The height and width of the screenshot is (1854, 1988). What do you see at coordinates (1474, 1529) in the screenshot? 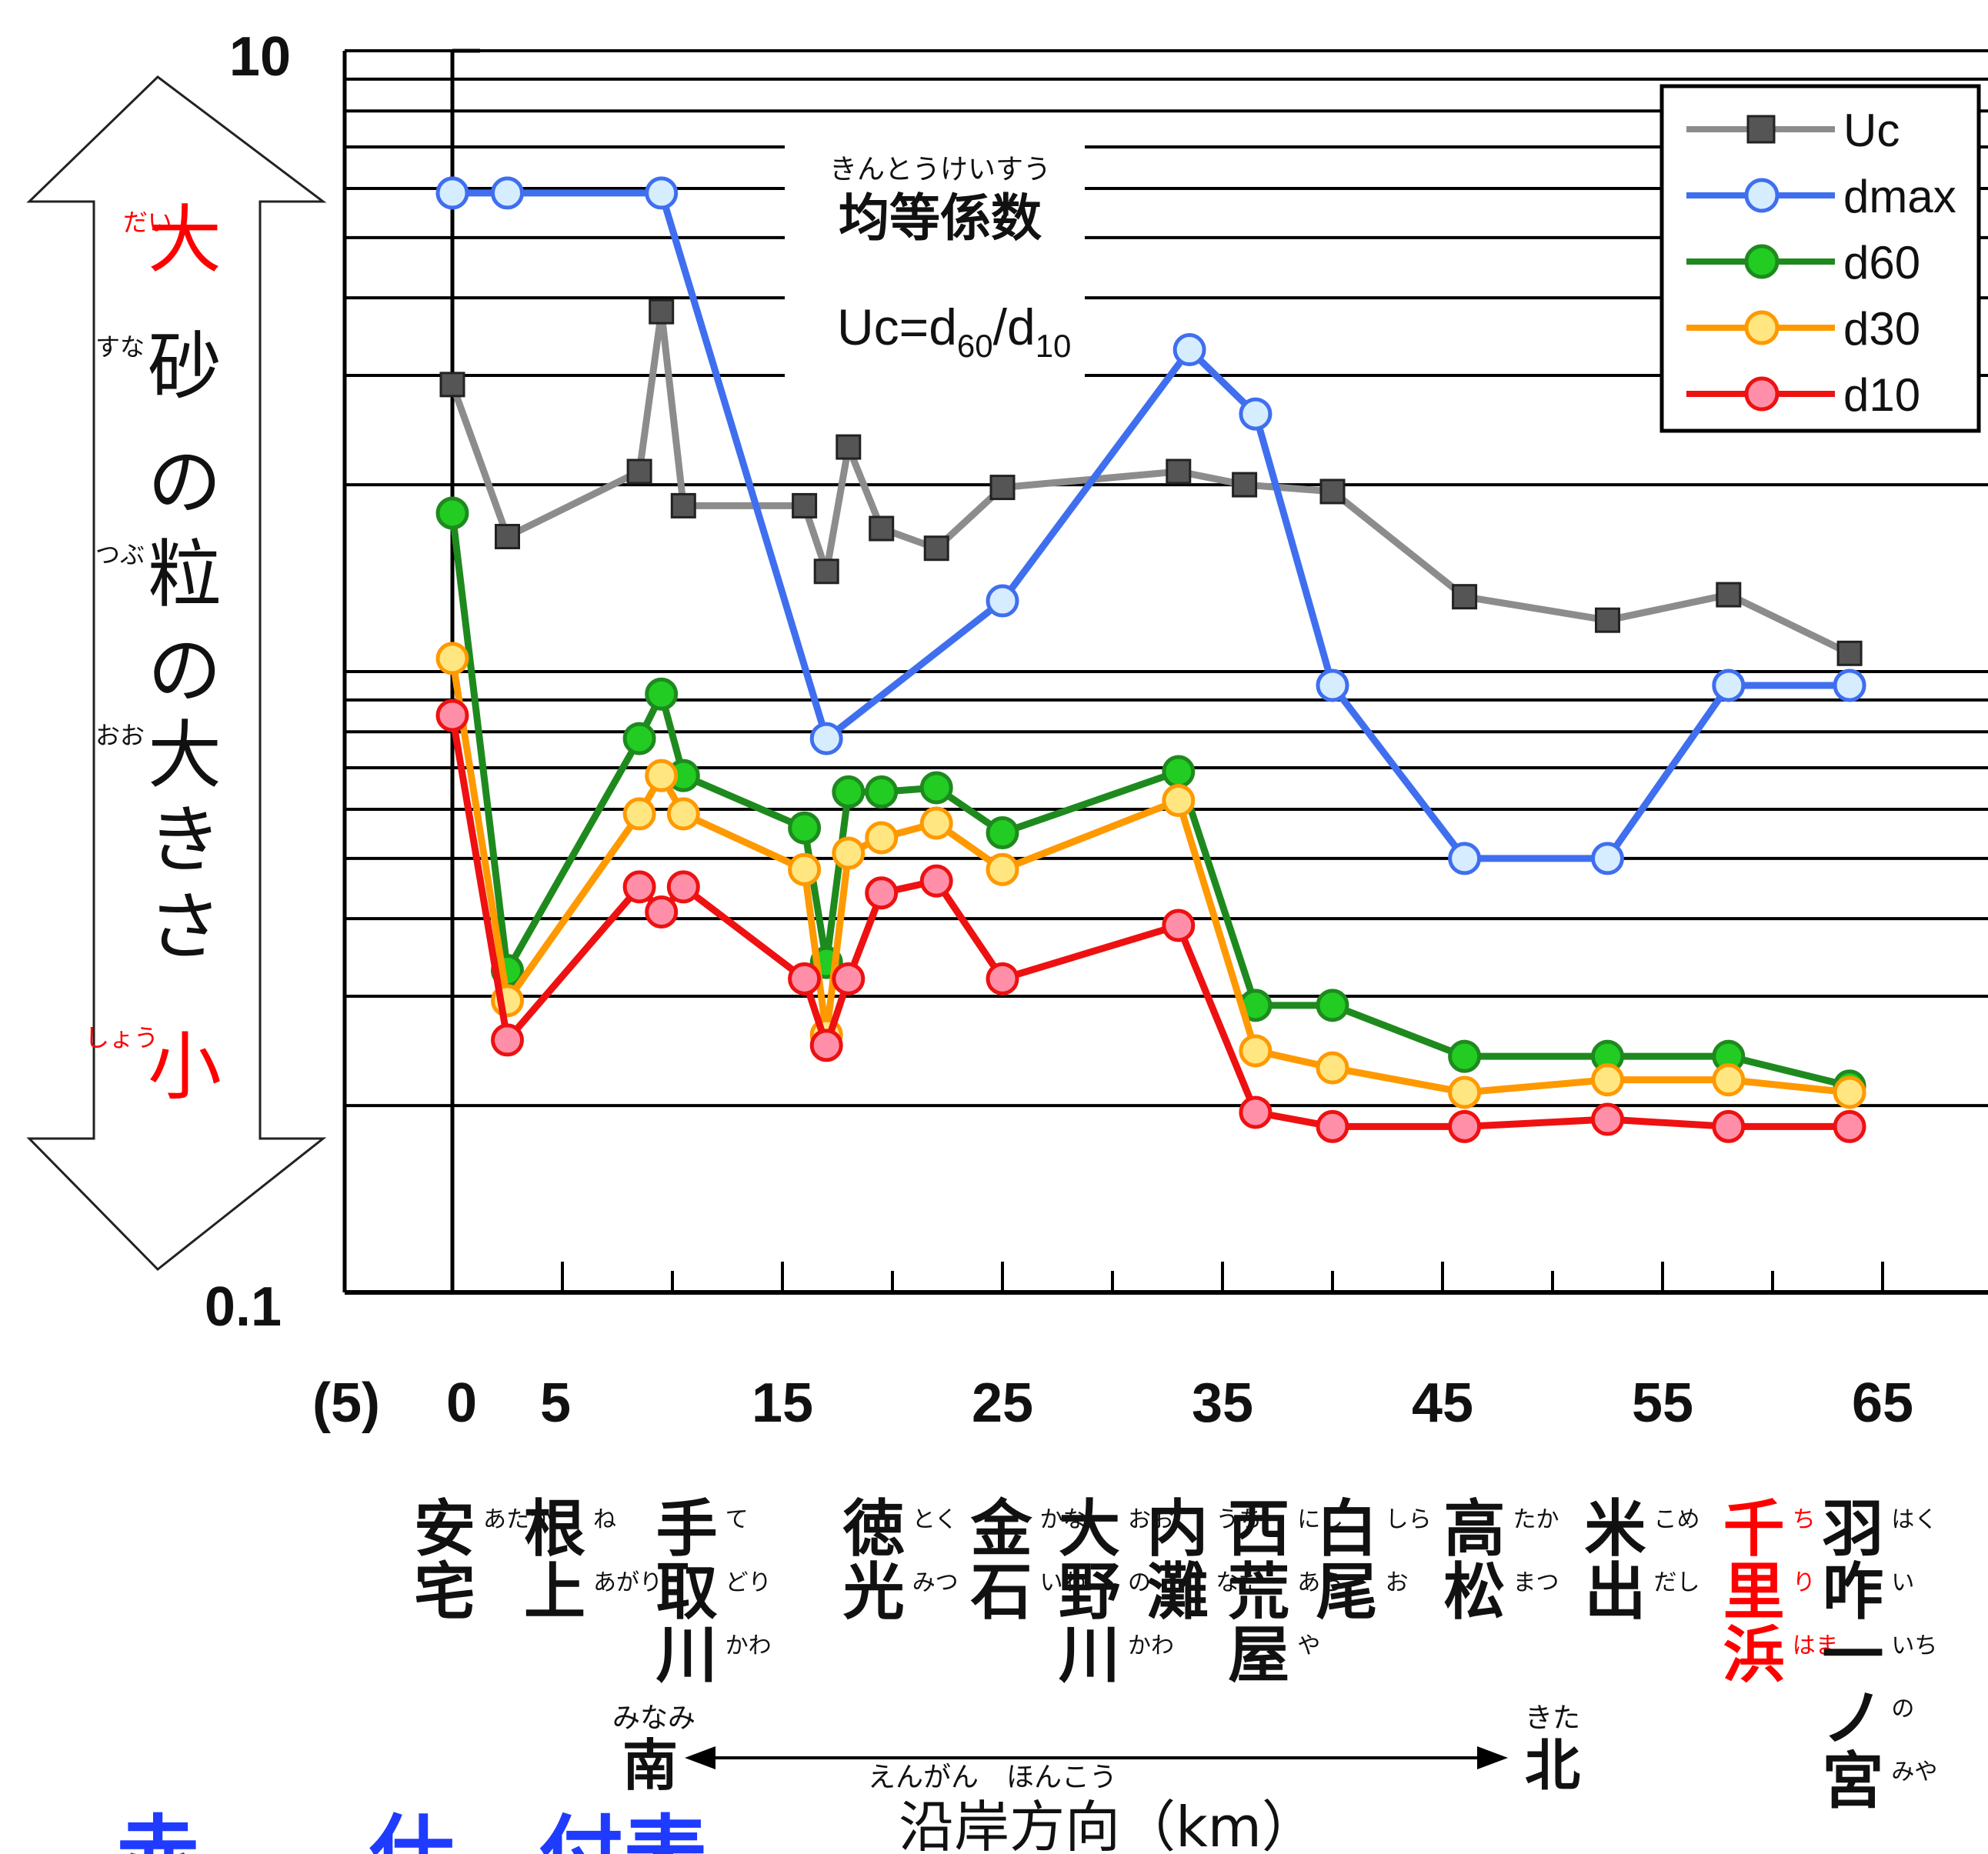
I see `location-char: 高` at bounding box center [1474, 1529].